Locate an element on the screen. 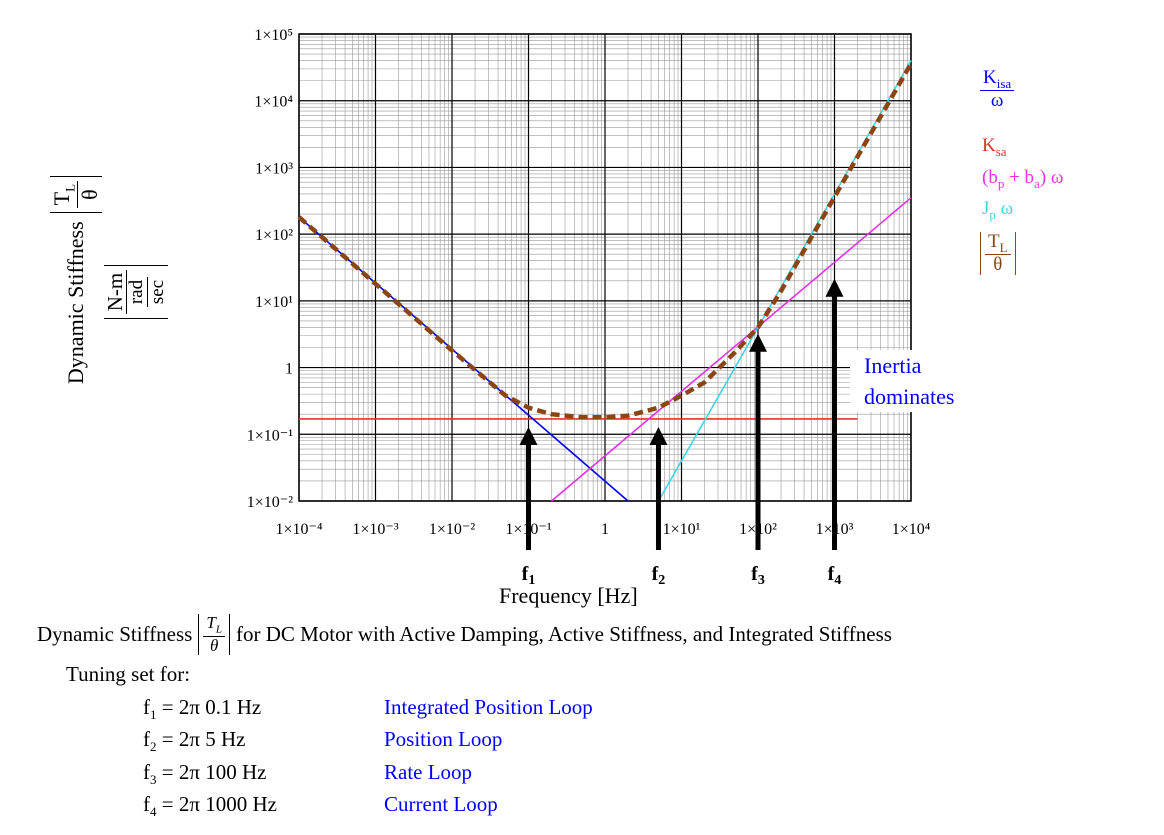 The width and height of the screenshot is (1164, 835). inertia-annotation: Inertia dominates is located at coordinates (907, 381).